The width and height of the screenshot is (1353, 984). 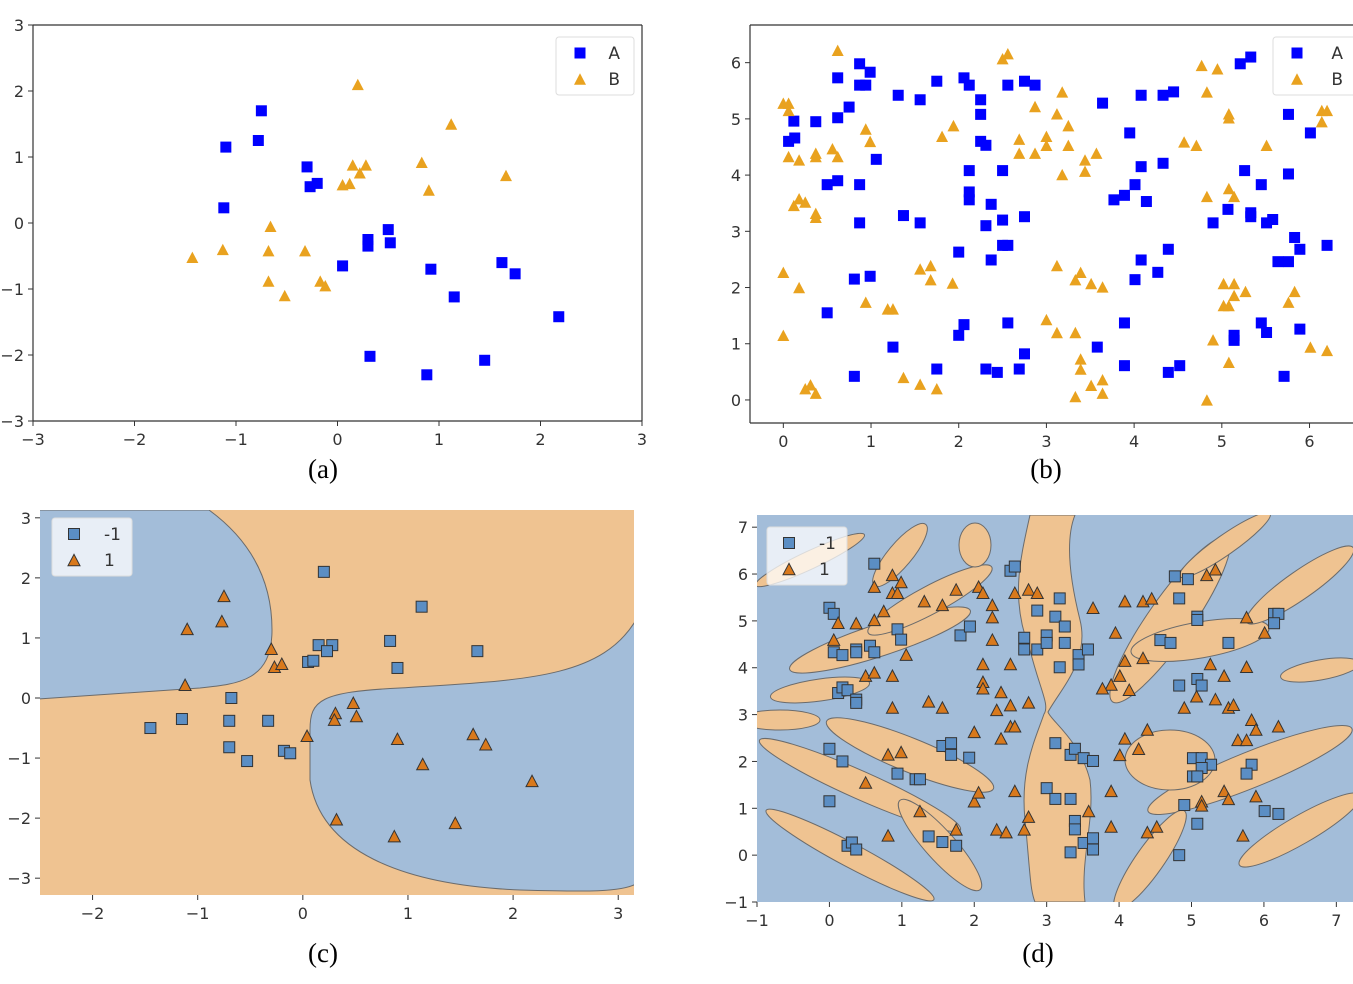 What do you see at coordinates (26, 518) in the screenshot?
I see `y-tick-label: 3` at bounding box center [26, 518].